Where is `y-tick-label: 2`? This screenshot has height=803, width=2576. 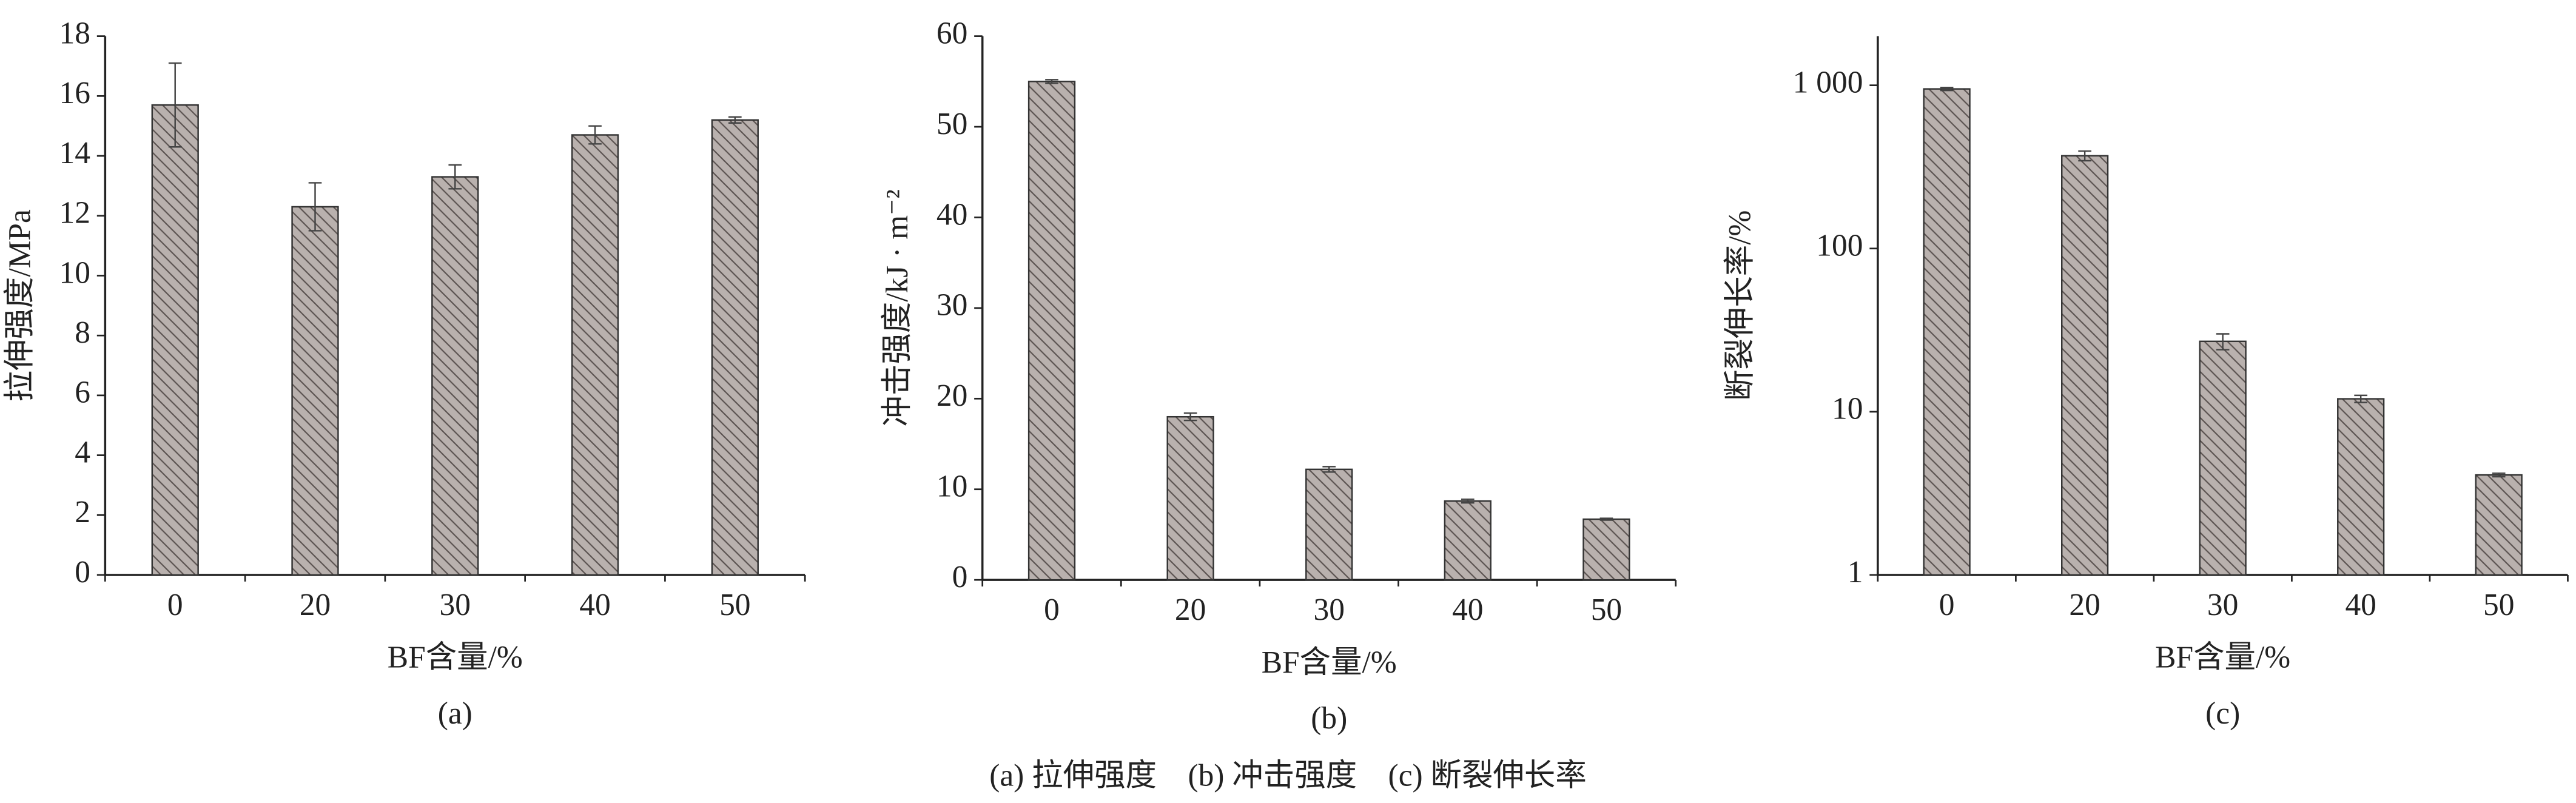
y-tick-label: 2 is located at coordinates (82, 512).